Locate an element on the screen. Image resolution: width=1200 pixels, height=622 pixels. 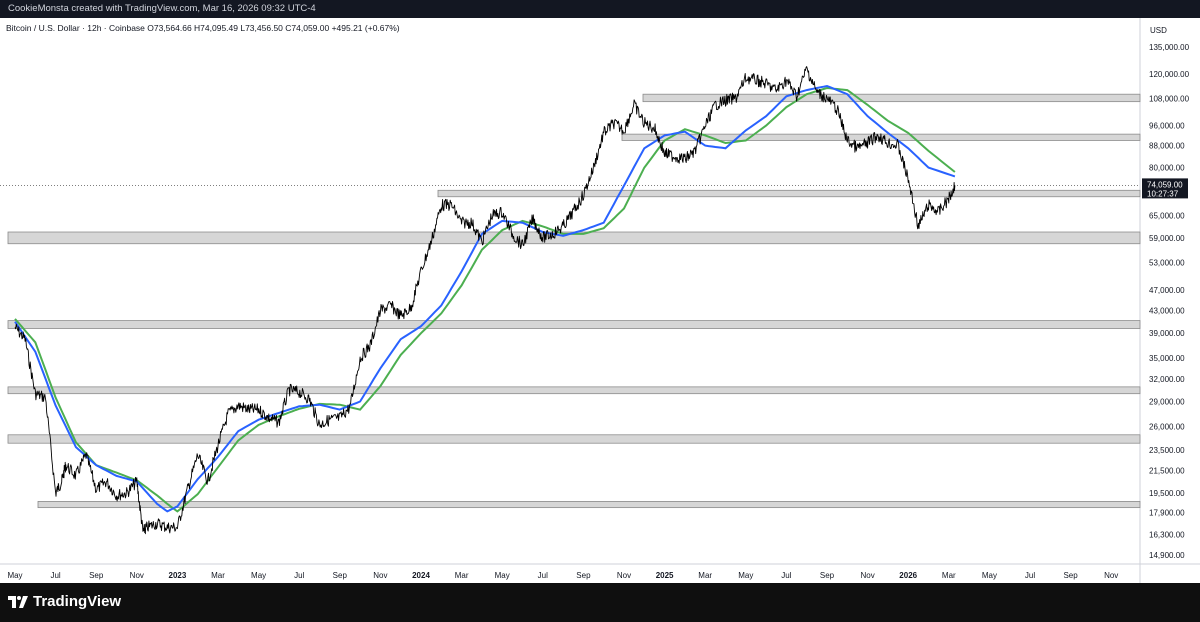
price-axis-tick-label: 88,000.00 is located at coordinates (1167, 146).